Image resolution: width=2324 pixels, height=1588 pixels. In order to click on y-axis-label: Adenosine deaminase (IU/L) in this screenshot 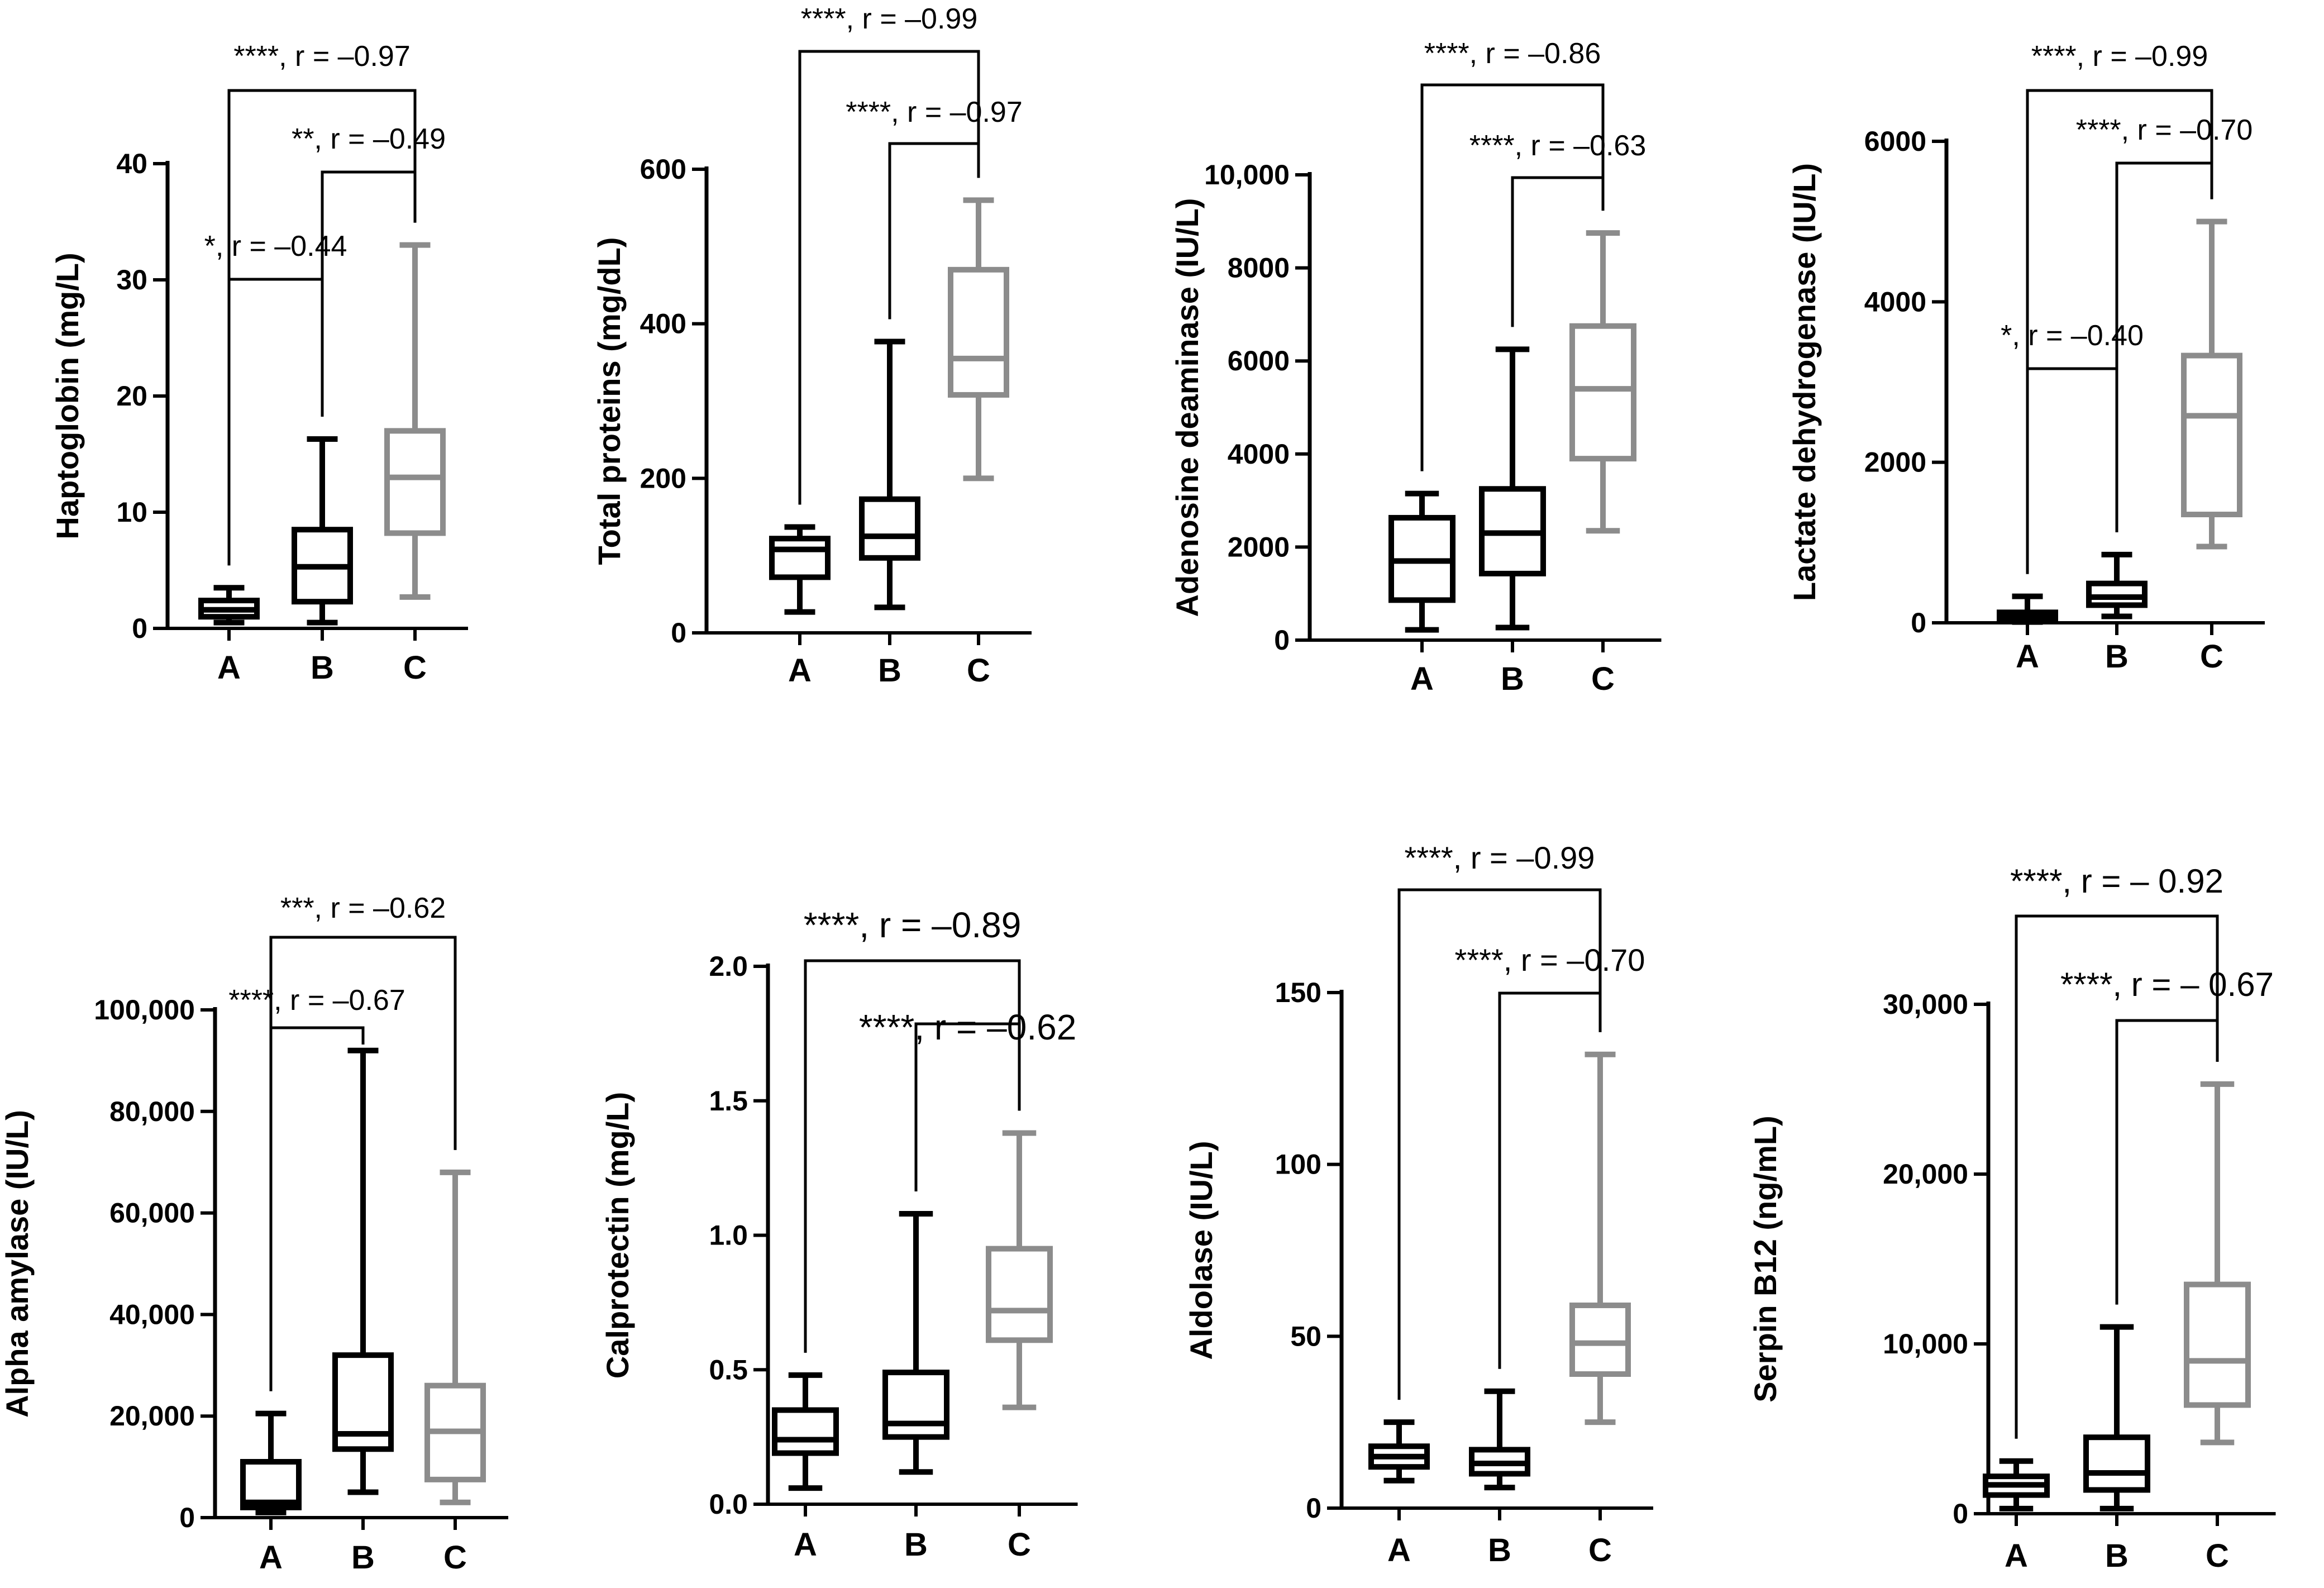, I will do `click(1187, 407)`.